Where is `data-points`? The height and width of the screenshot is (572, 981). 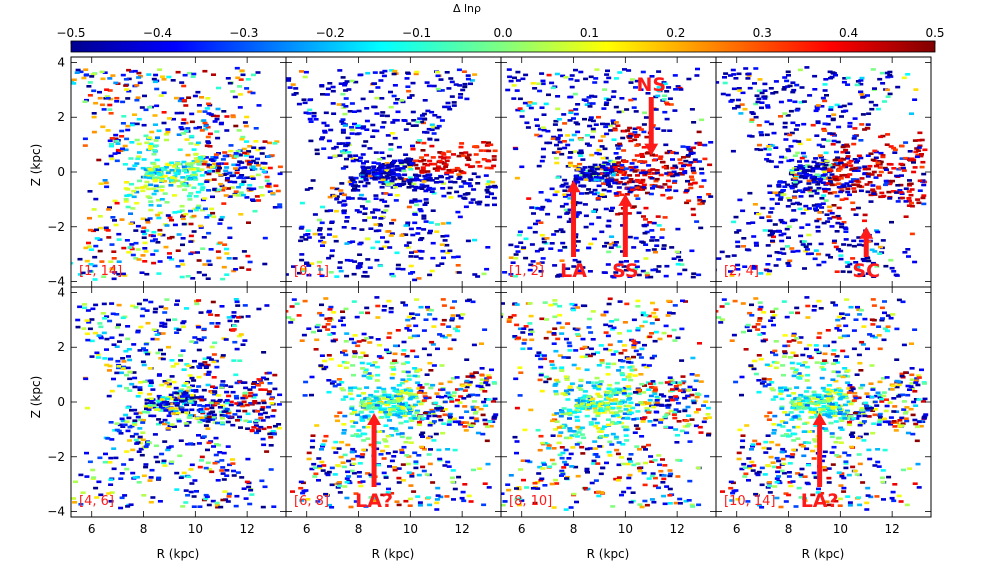
data-points is located at coordinates (392, 175).